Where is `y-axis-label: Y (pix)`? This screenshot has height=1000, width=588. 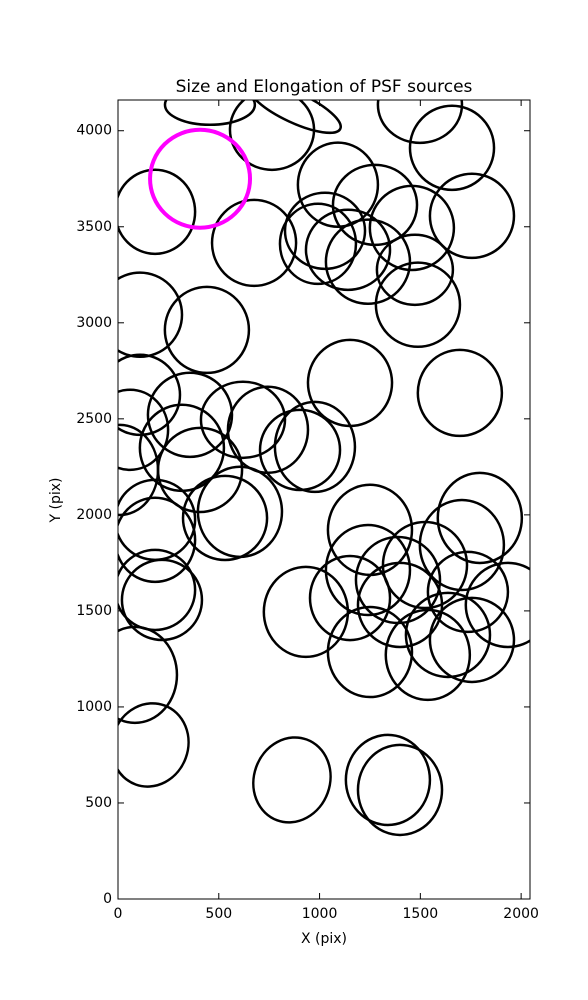 y-axis-label: Y (pix) is located at coordinates (56, 501).